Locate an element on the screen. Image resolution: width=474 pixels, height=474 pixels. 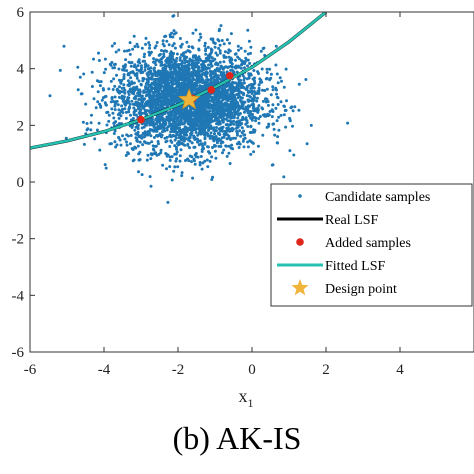
legend-item: Candidate samples is located at coordinates (364, 197).